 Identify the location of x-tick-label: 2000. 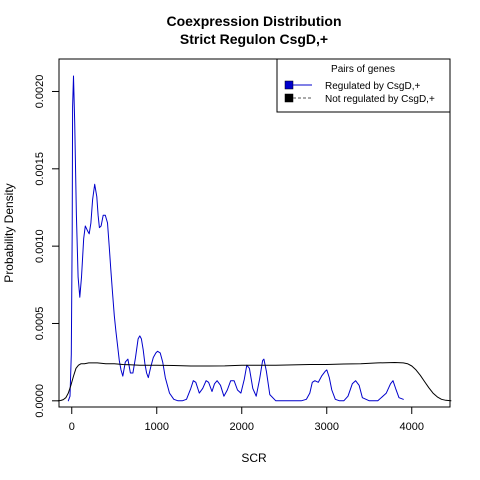
(242, 427).